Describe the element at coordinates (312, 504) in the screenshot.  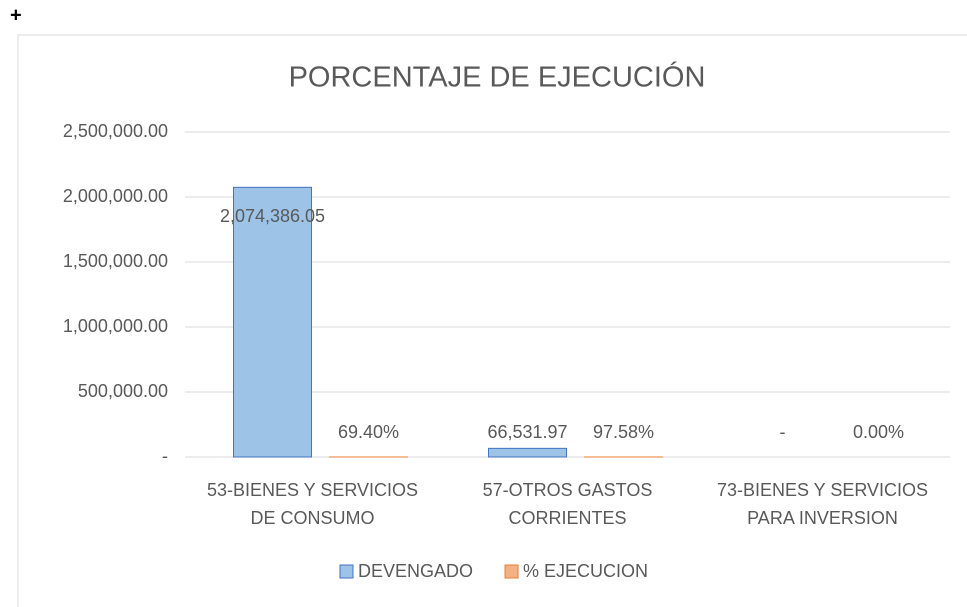
I see `x-tick-label: 53-BIENES Y SERVICIOS DE CONSUMO` at that location.